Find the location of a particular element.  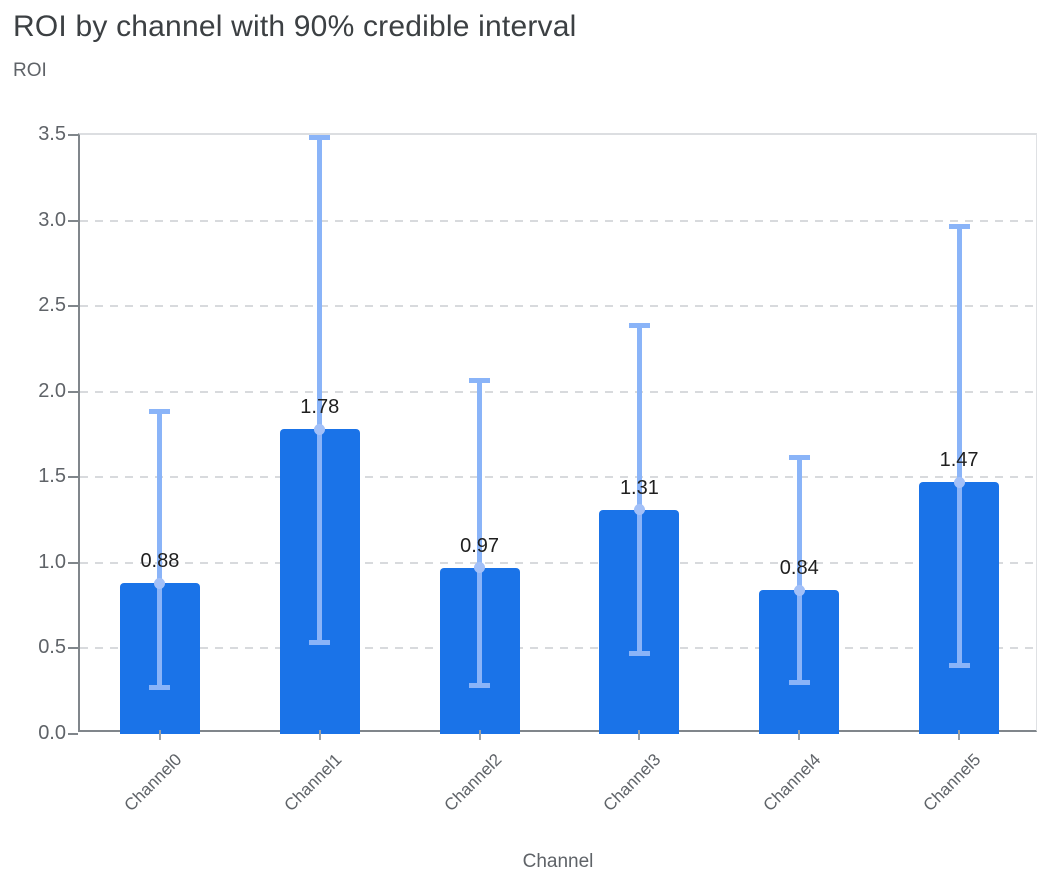

x-axis-title: Channel is located at coordinates (558, 861).